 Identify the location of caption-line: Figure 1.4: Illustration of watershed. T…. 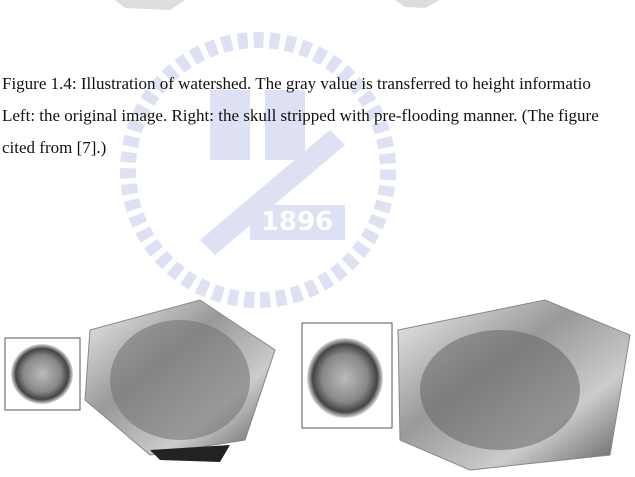
(296, 83).